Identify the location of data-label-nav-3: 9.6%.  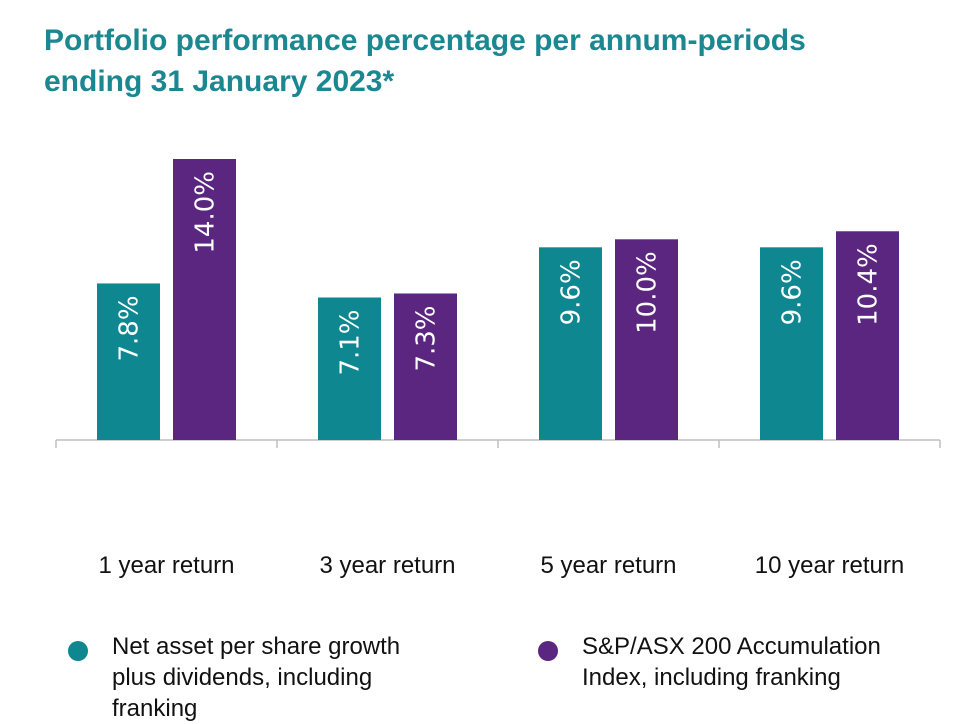
(572, 292).